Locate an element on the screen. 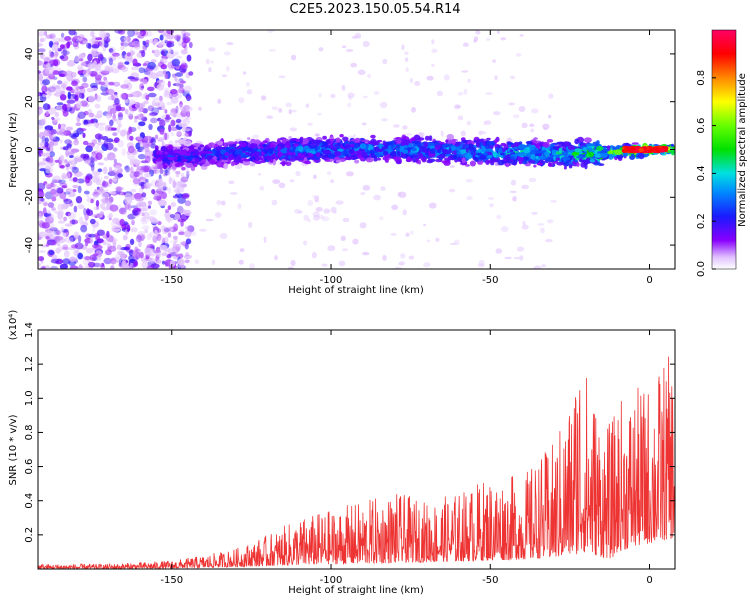  spectrogram-ylabel: Frequency (Hz) is located at coordinates (13, 150).